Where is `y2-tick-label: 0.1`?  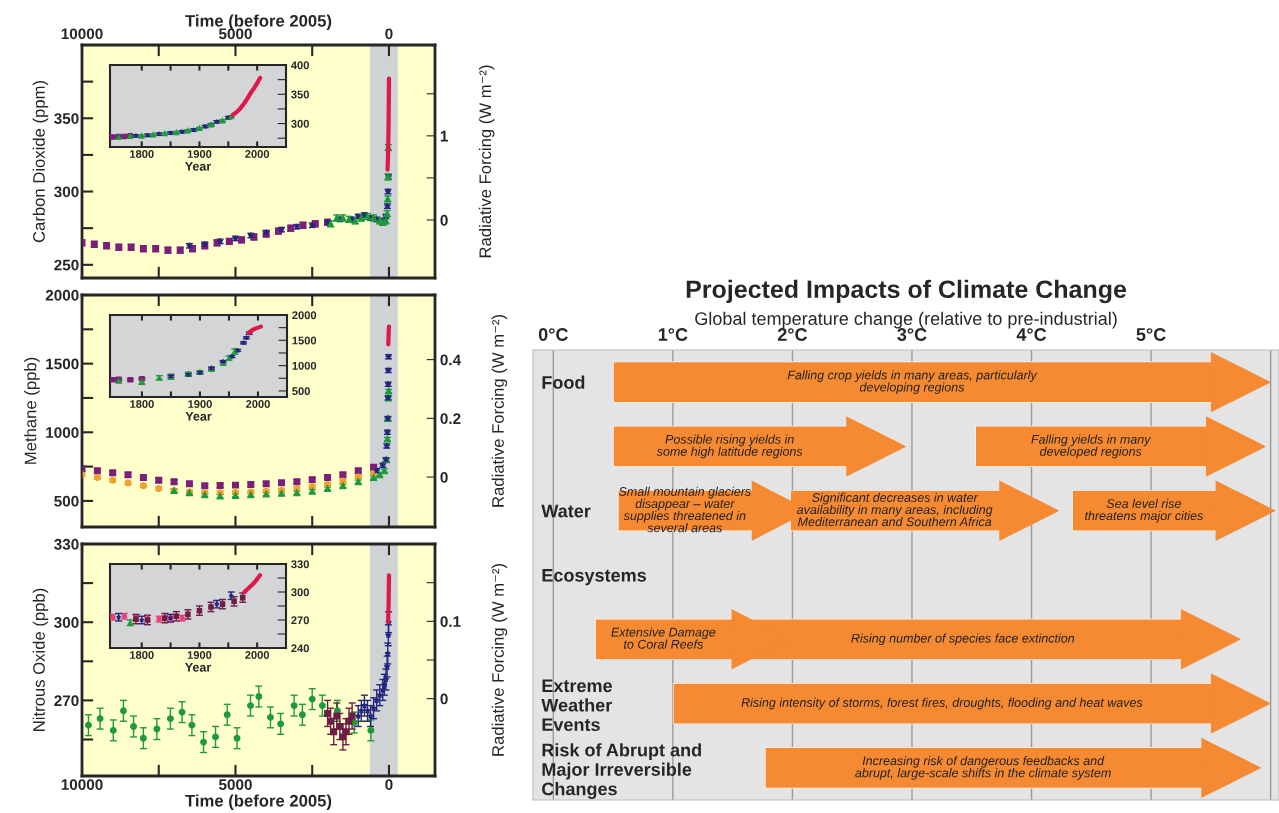 y2-tick-label: 0.1 is located at coordinates (450, 622).